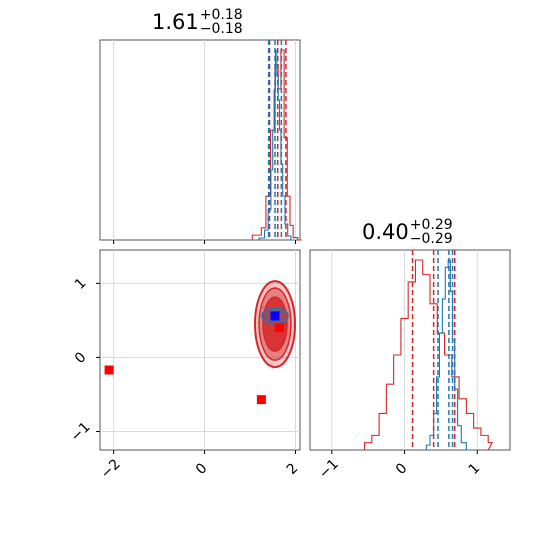 The image size is (550, 550). What do you see at coordinates (200, 140) in the screenshot?
I see `panel-top-left` at bounding box center [200, 140].